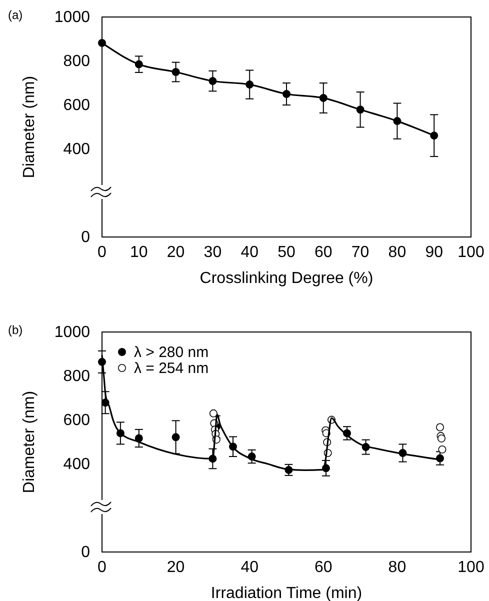  Describe the element at coordinates (171, 352) in the screenshot. I see `legend-label: λ > 280 nm` at that location.